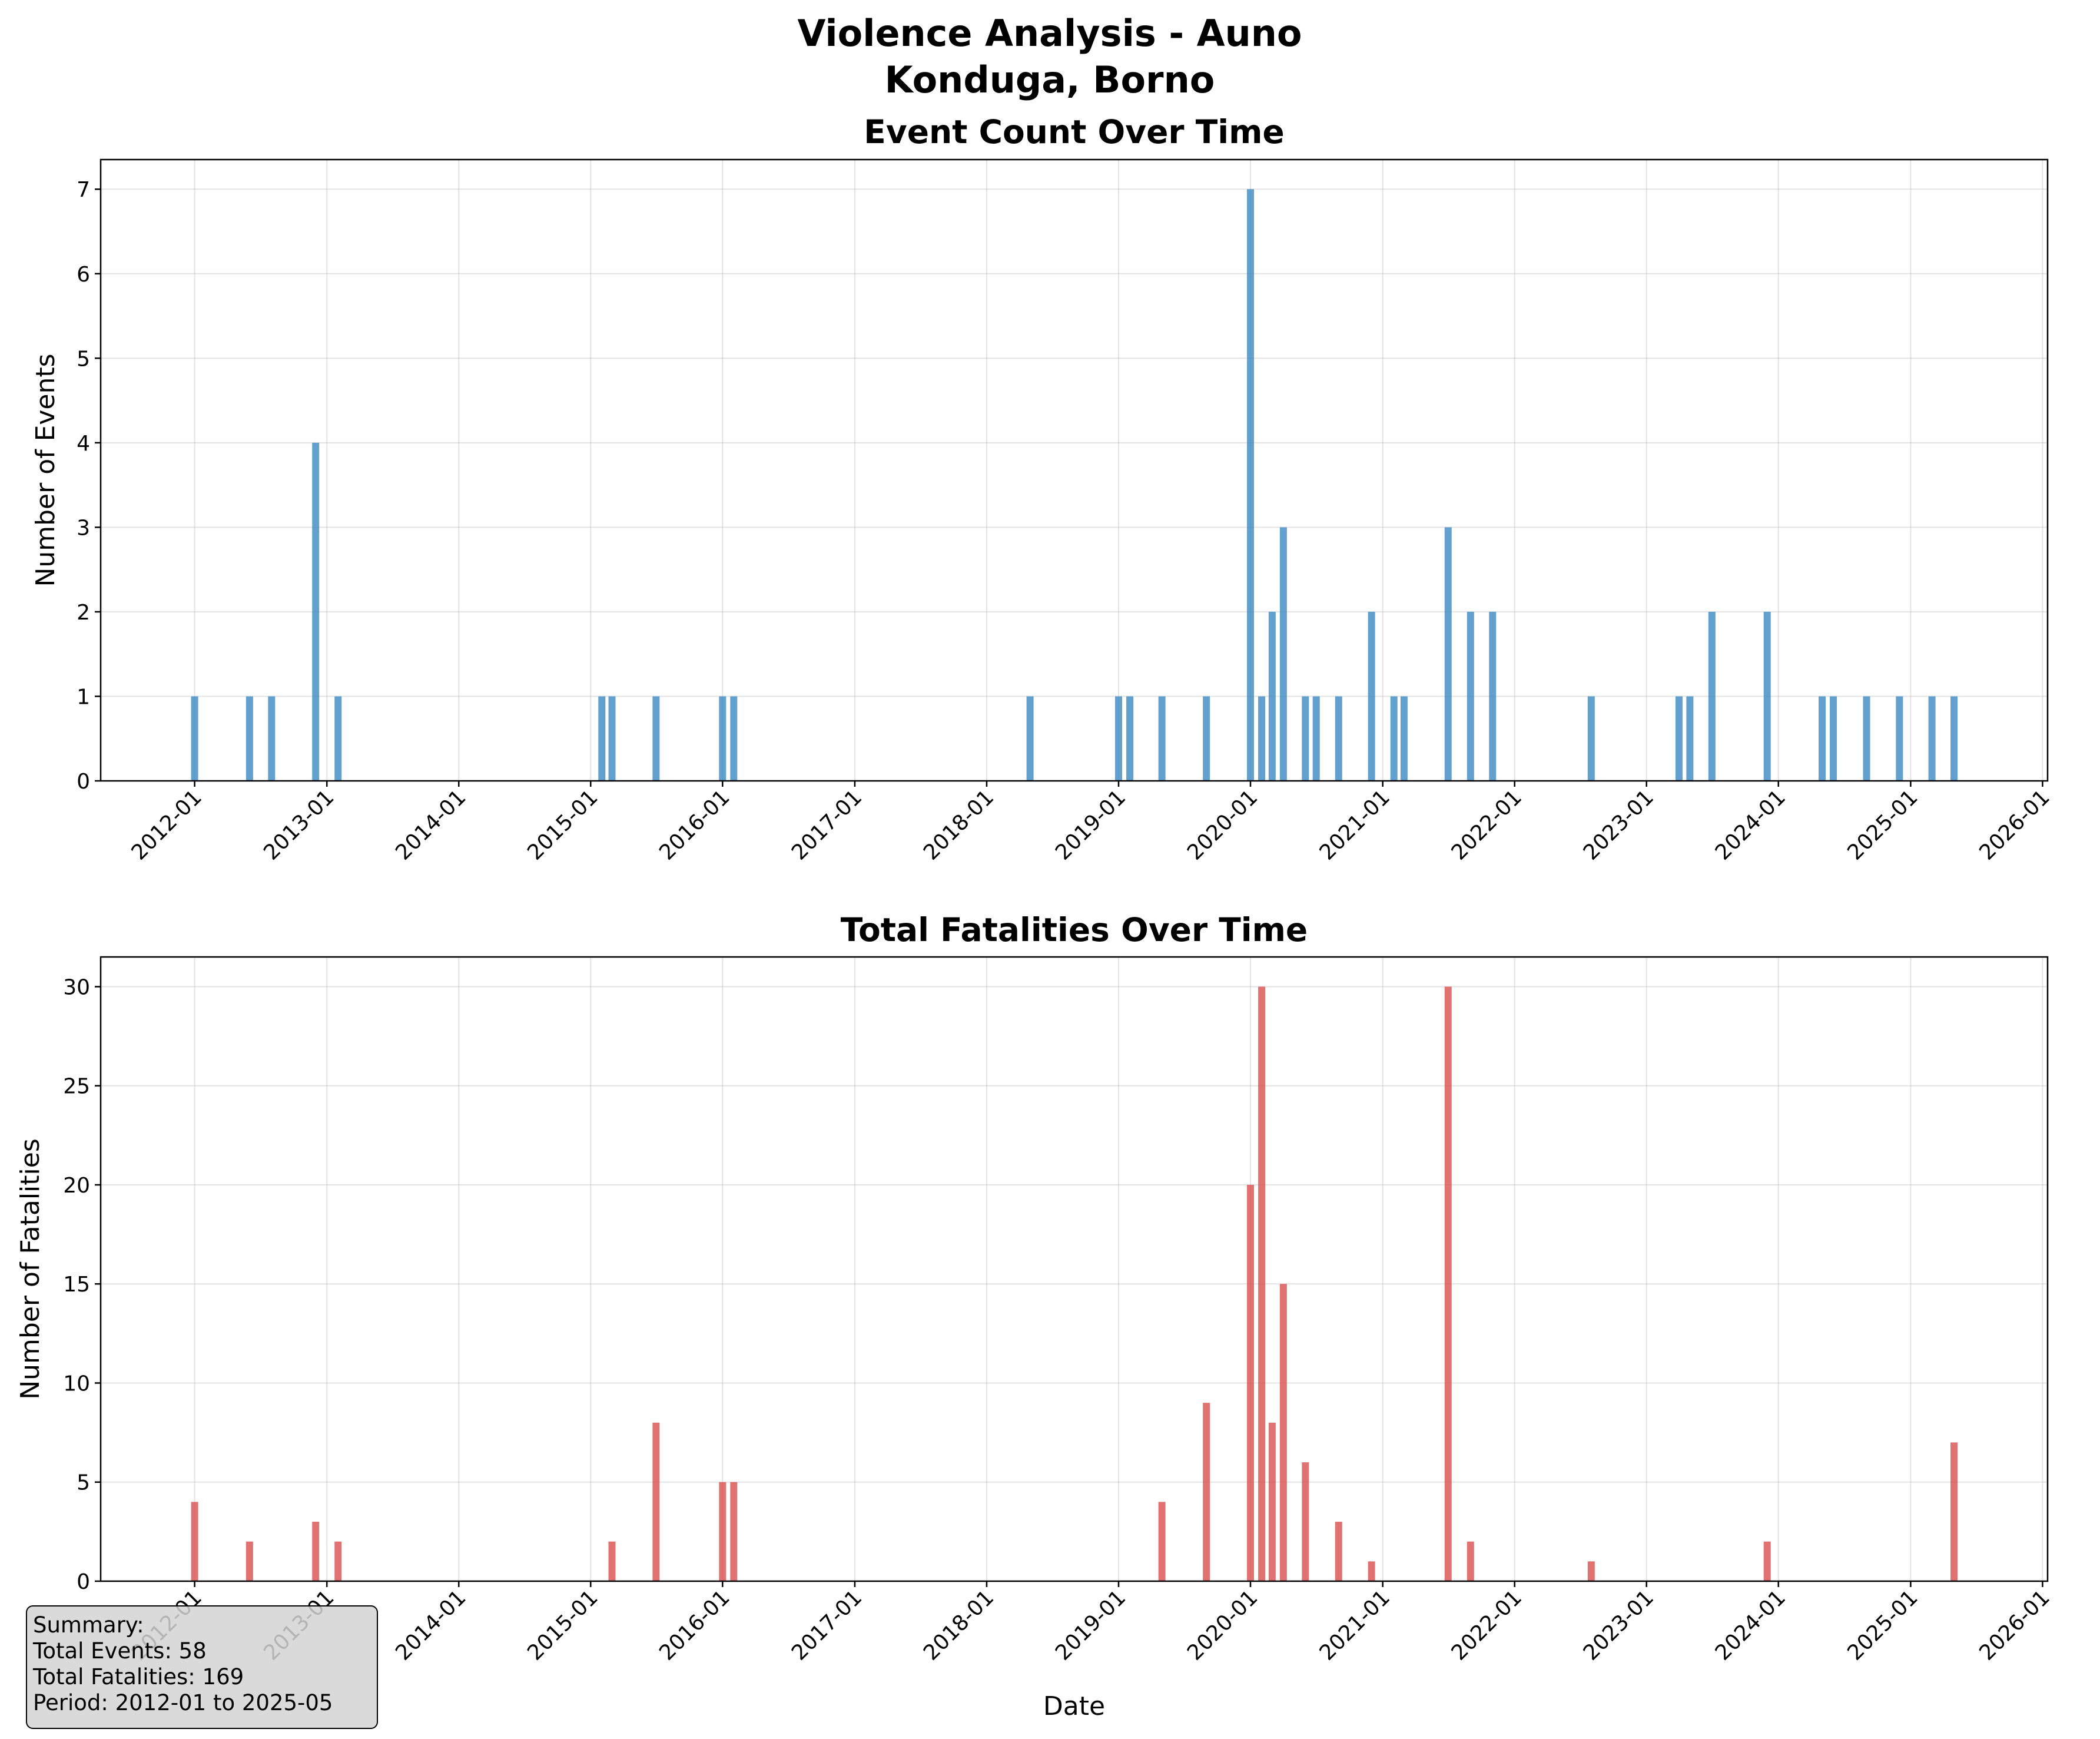 Image resolution: width=2100 pixels, height=1739 pixels. I want to click on fatalities-x-tick-label: 2014-01, so click(430, 1625).